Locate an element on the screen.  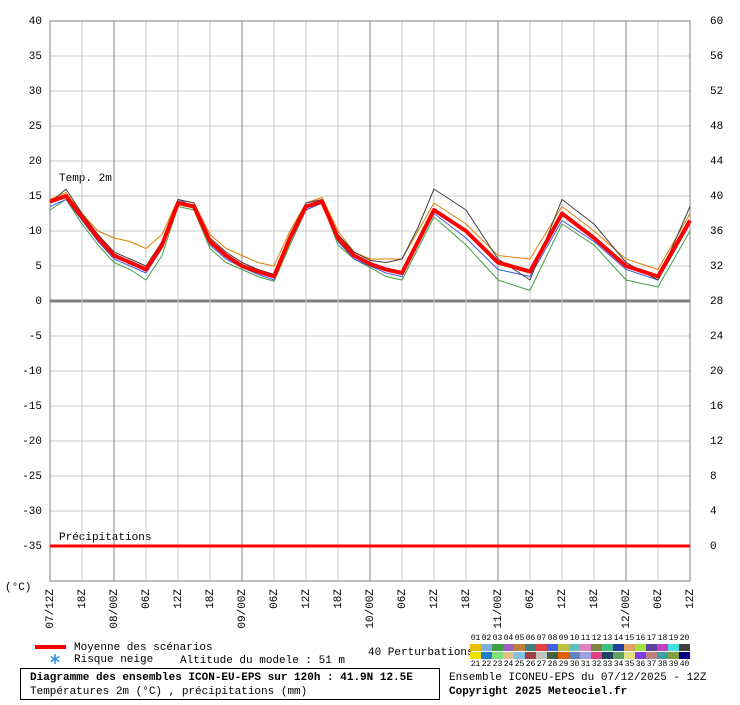
perturbation-id: 20 is located at coordinates (685, 638).